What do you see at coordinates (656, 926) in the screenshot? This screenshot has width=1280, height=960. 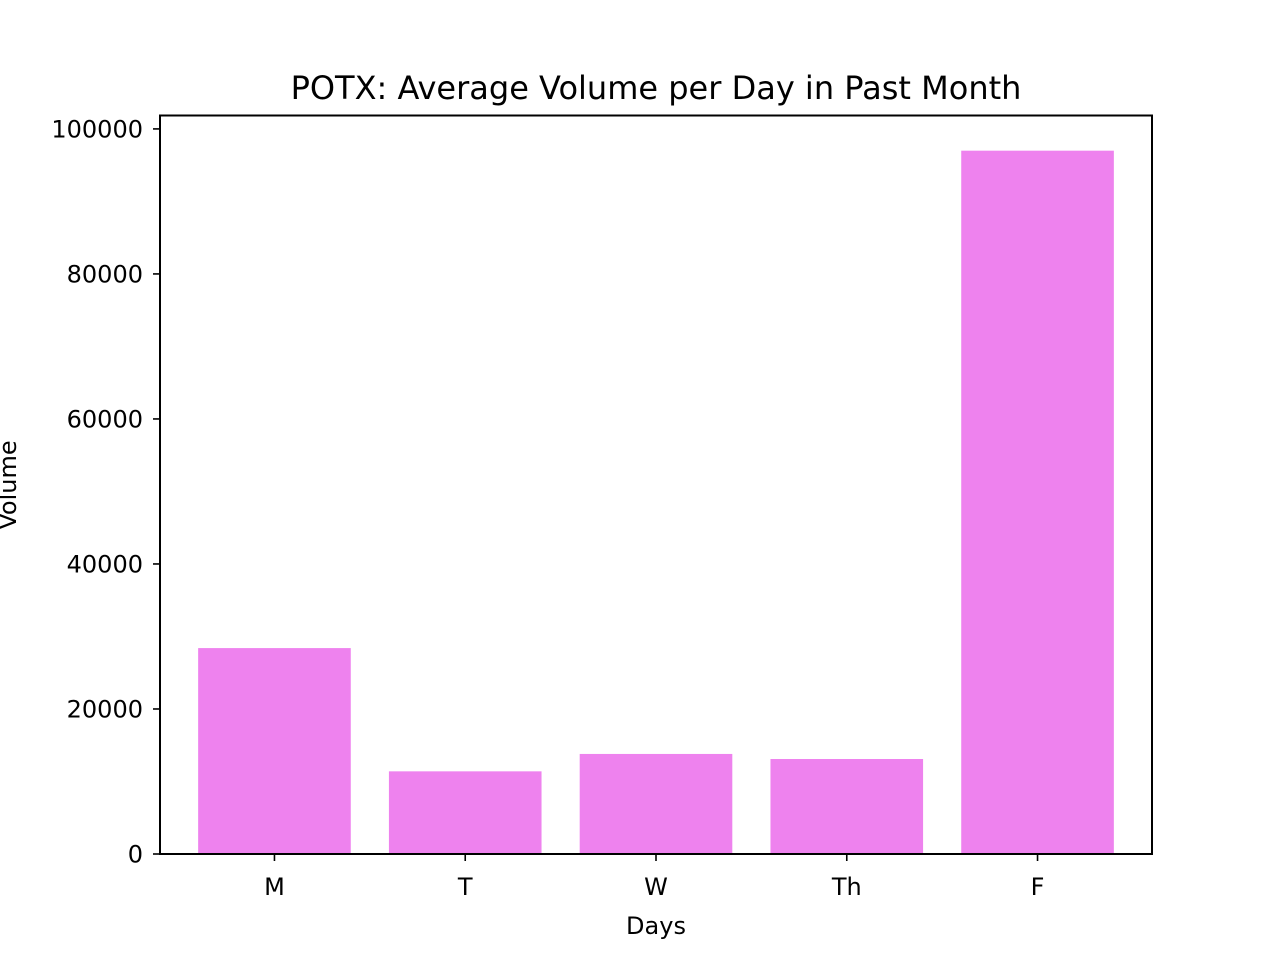 I see `x-axis-title: Days` at bounding box center [656, 926].